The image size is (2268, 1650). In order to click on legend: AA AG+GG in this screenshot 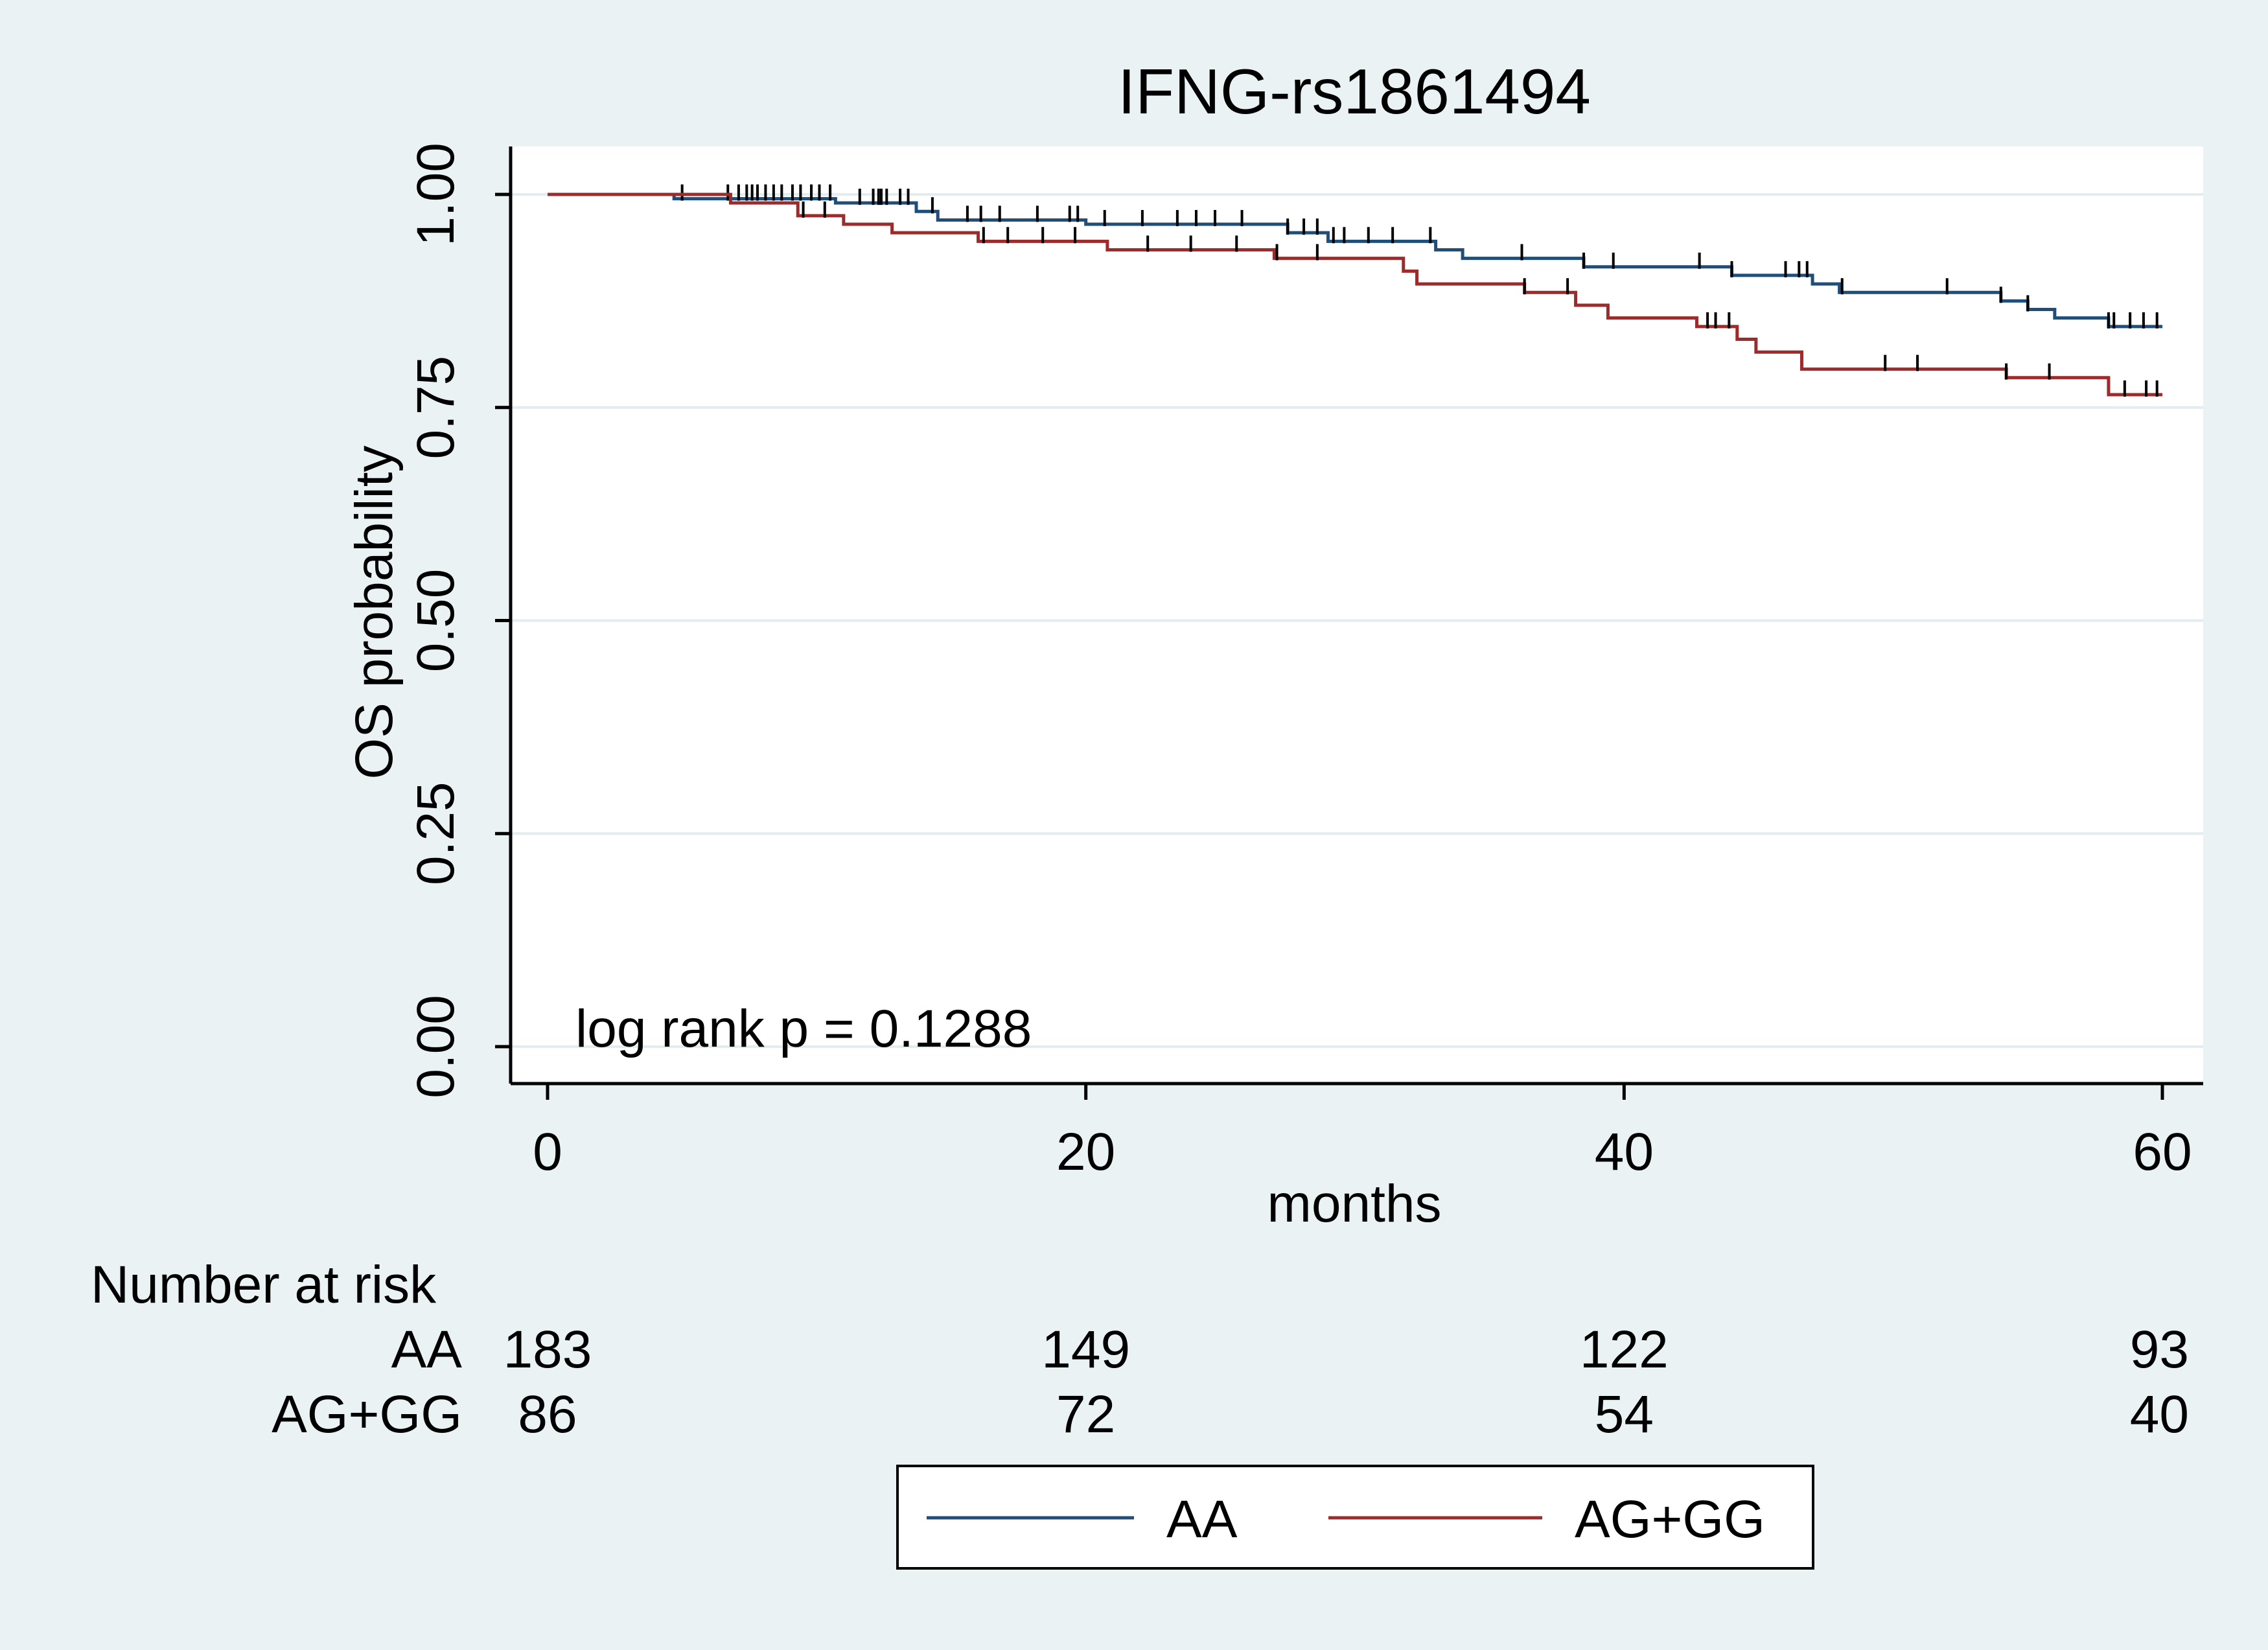, I will do `click(1355, 1517)`.